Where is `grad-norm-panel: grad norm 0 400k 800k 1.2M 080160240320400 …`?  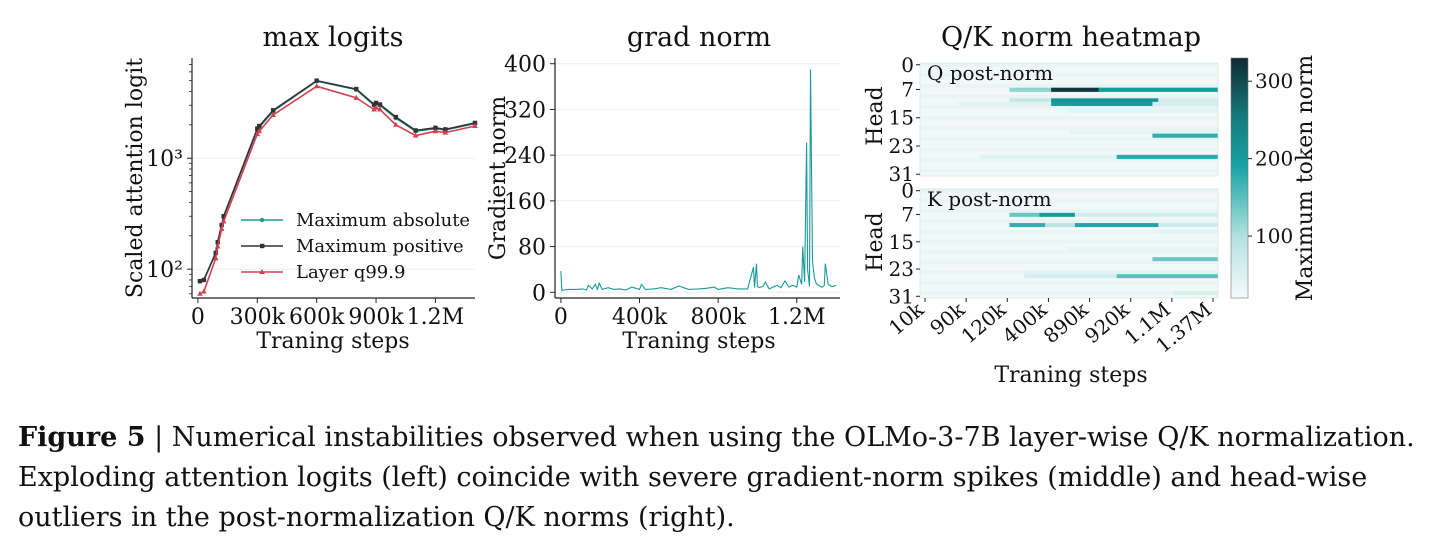
grad-norm-panel: grad norm 0 400k 800k 1.2M 080160240320400 … is located at coordinates (663, 188).